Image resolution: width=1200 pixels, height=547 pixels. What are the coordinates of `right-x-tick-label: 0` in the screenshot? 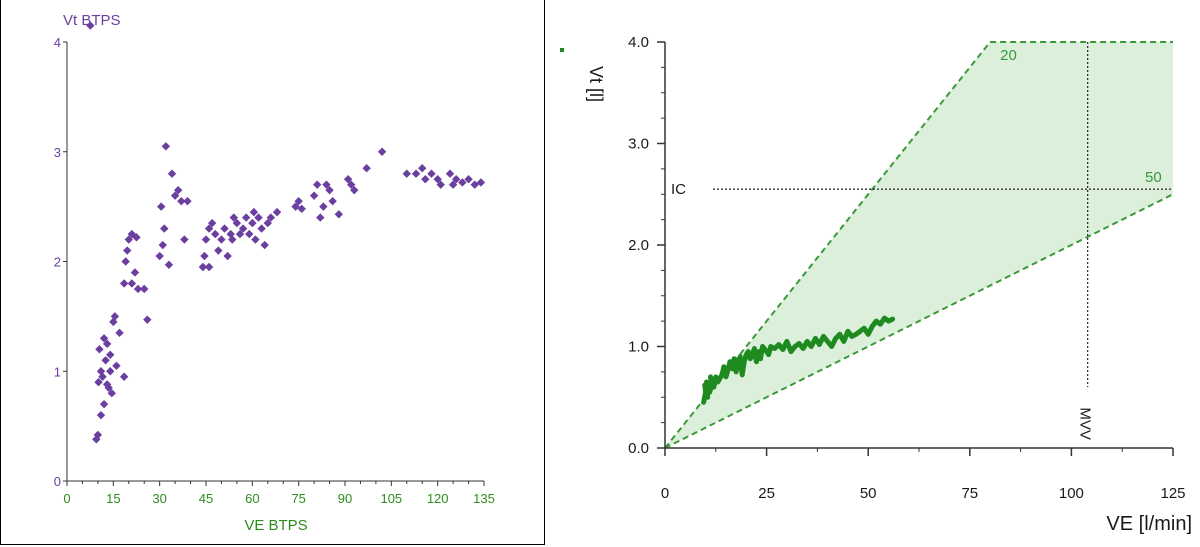 It's located at (665, 493).